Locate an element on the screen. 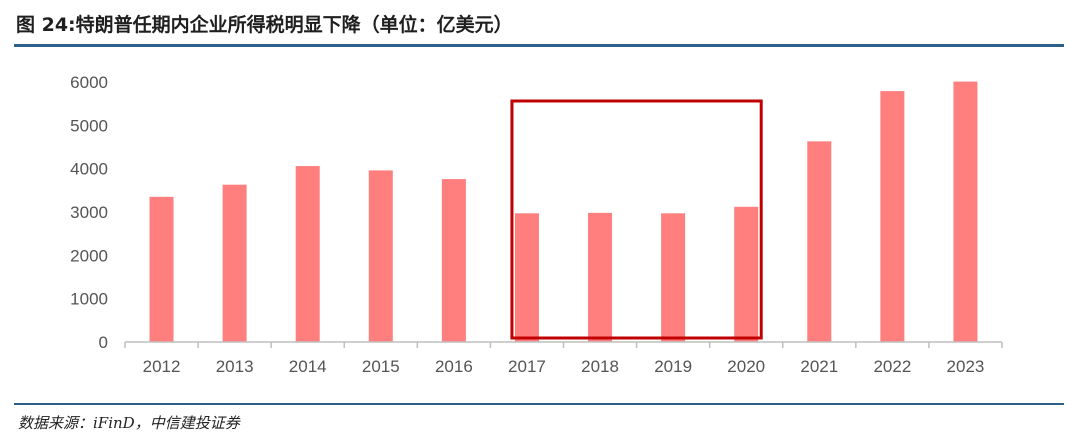  bar-2013 is located at coordinates (234, 263).